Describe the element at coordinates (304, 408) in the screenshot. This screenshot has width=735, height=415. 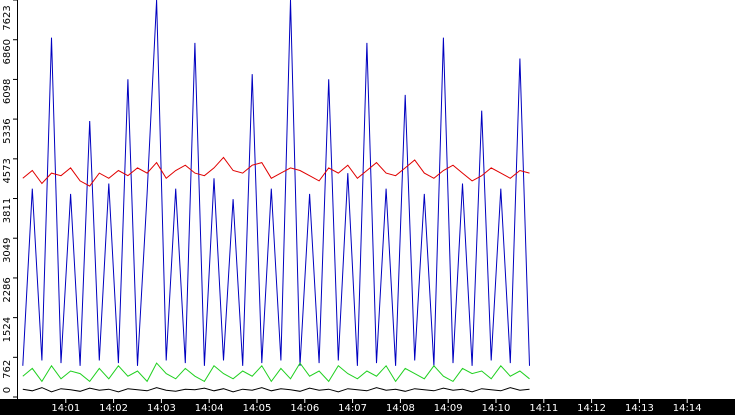
I see `x-tick-label: 14:06` at that location.